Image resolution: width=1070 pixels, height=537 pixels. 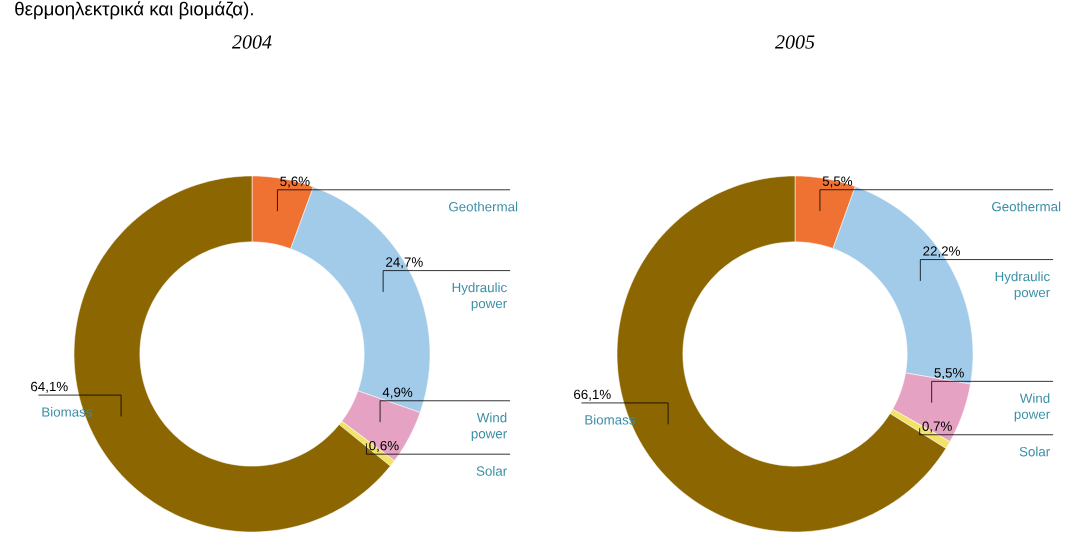 I want to click on data-label: 0,6%, so click(x=384, y=446).